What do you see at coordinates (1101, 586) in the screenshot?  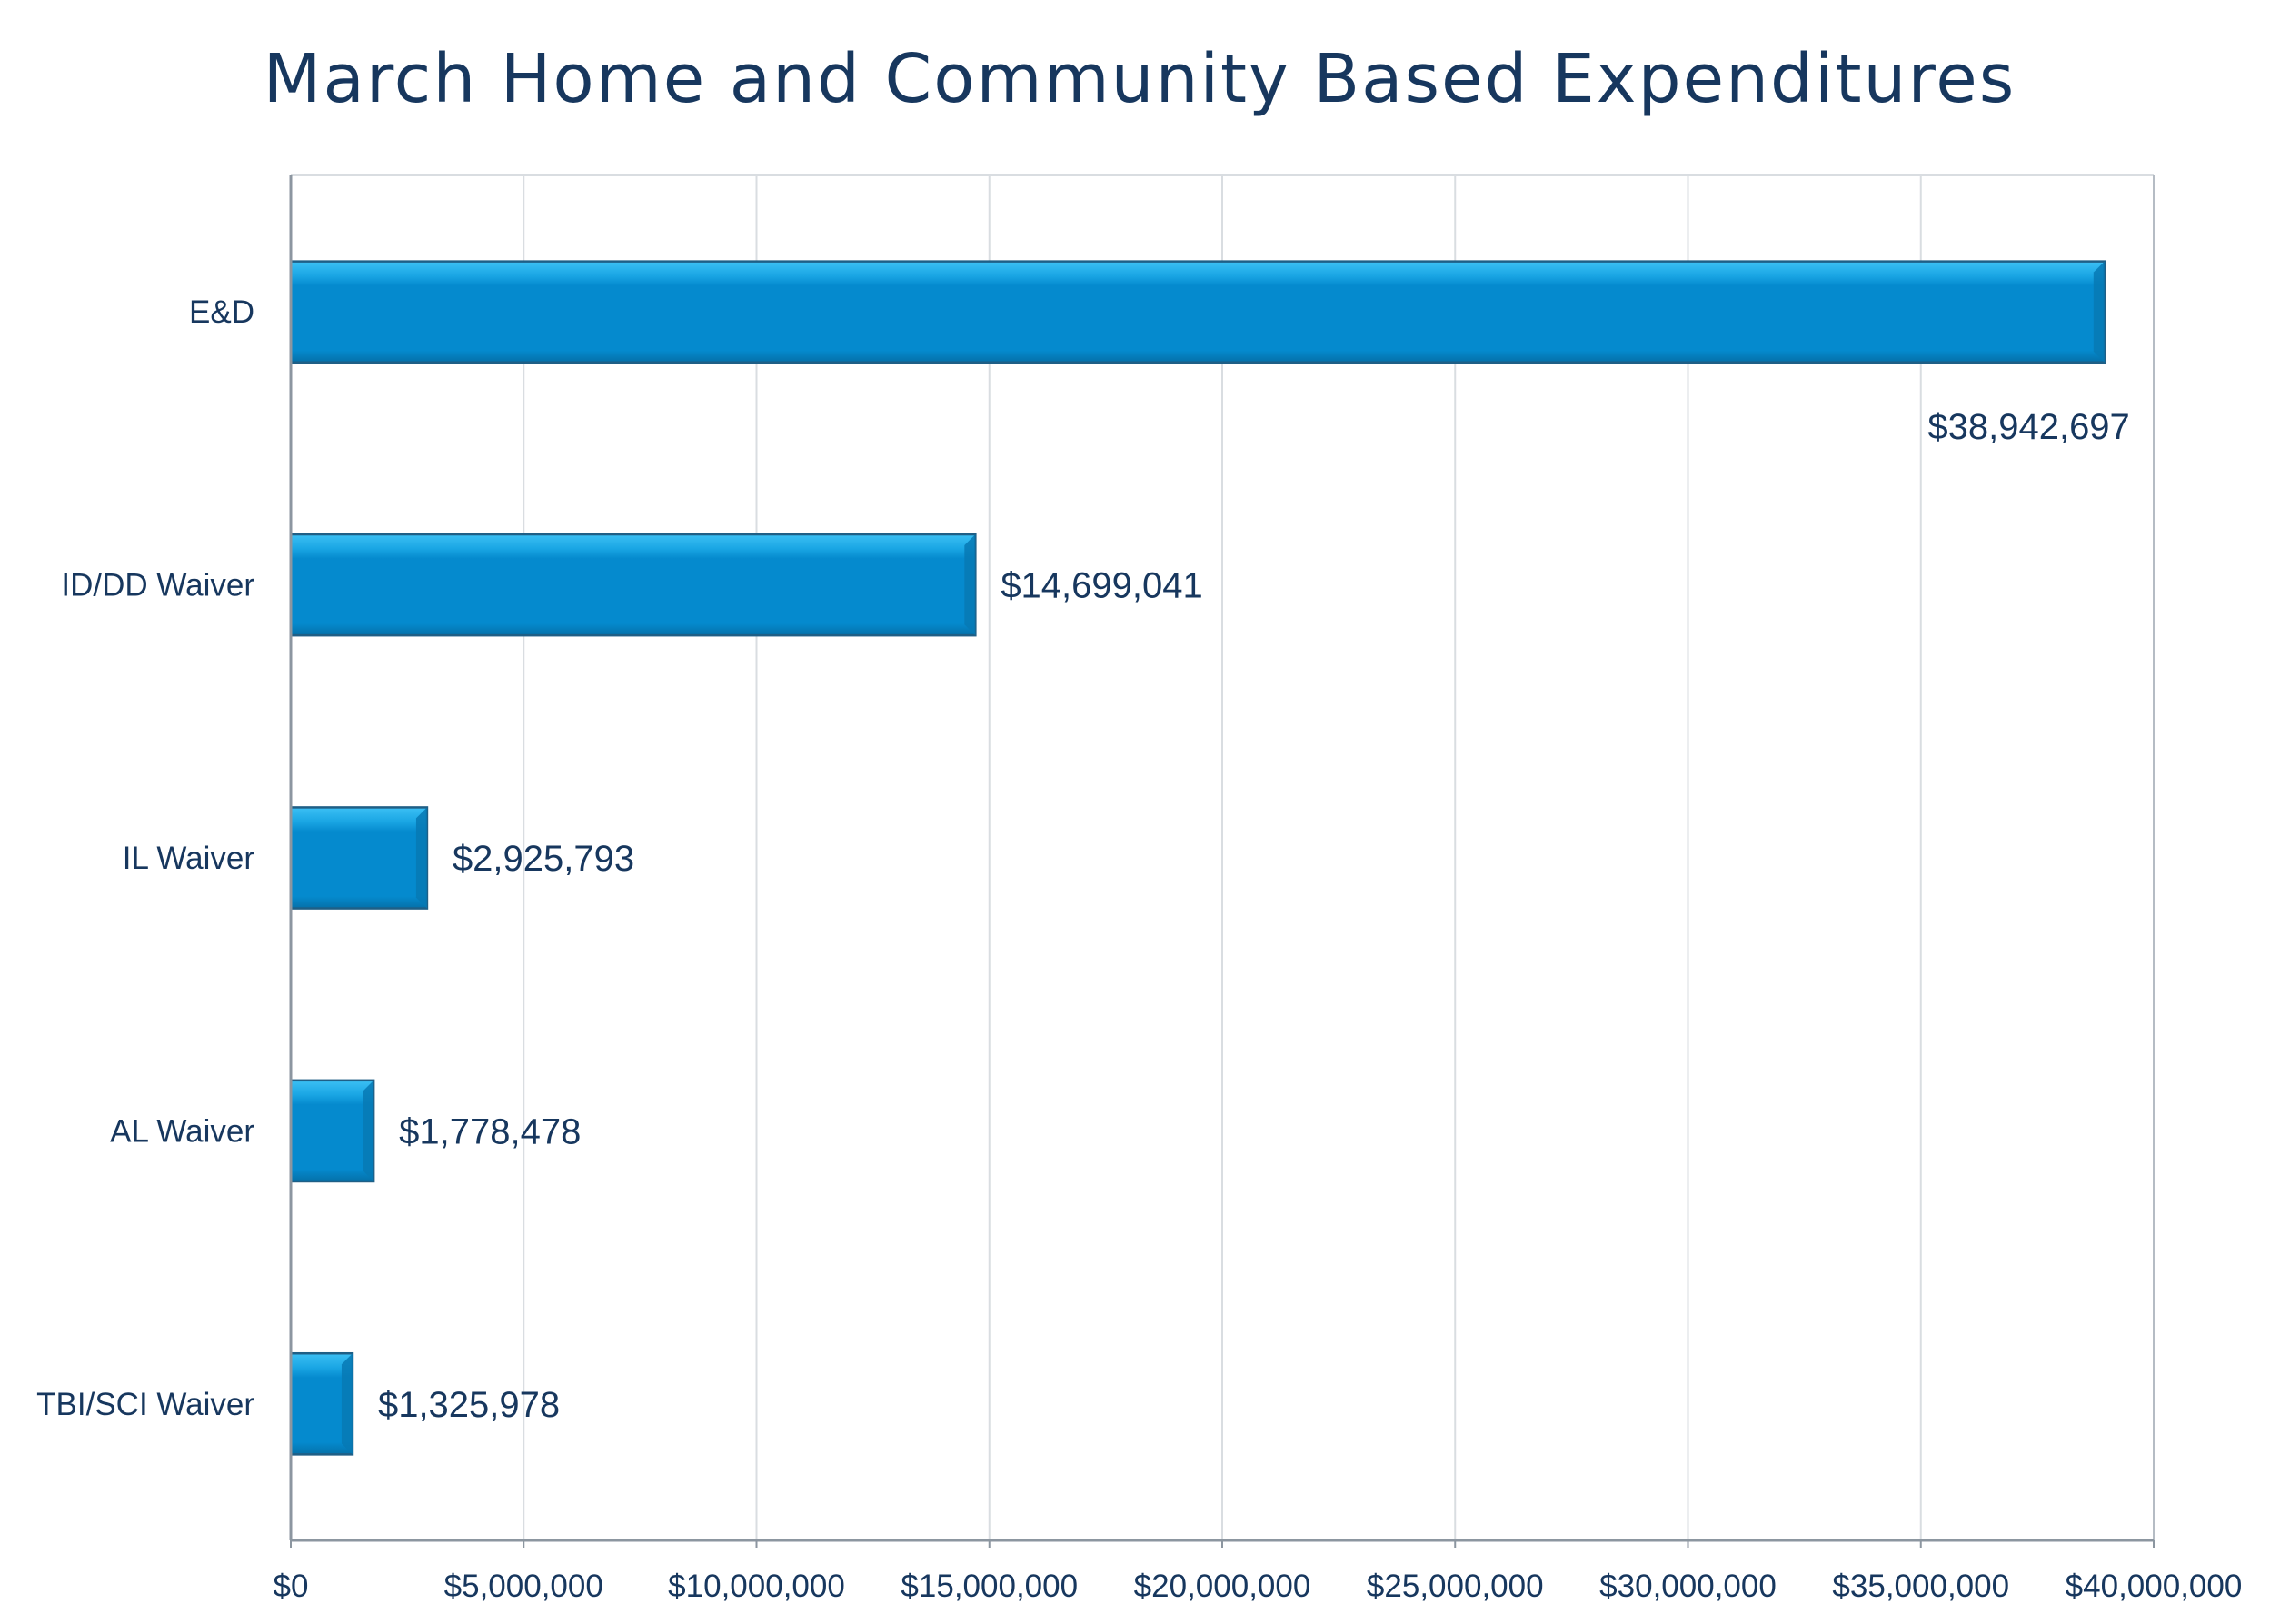 I see `data-label: $14,699,041` at bounding box center [1101, 586].